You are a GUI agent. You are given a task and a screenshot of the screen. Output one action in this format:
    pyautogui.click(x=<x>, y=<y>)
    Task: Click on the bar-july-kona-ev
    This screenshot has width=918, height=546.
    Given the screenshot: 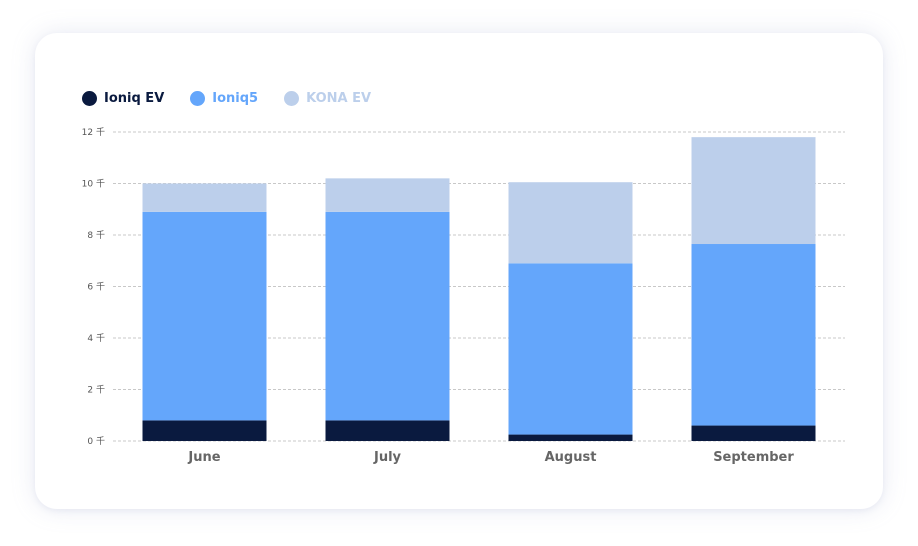 What is the action you would take?
    pyautogui.click(x=387, y=195)
    